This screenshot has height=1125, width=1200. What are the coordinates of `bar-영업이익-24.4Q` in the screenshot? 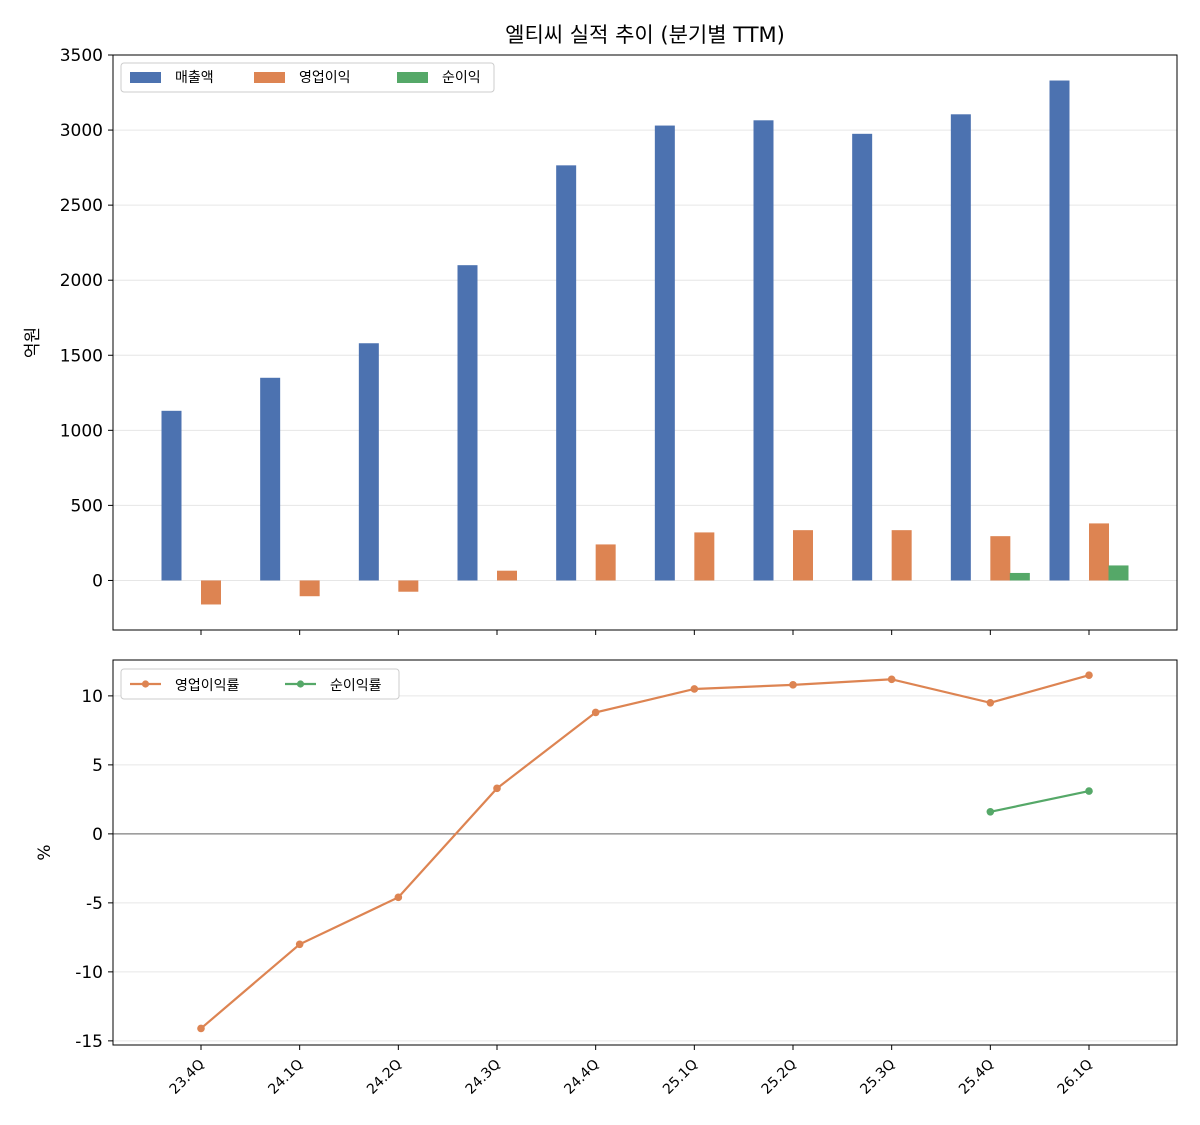 It's located at (605, 562).